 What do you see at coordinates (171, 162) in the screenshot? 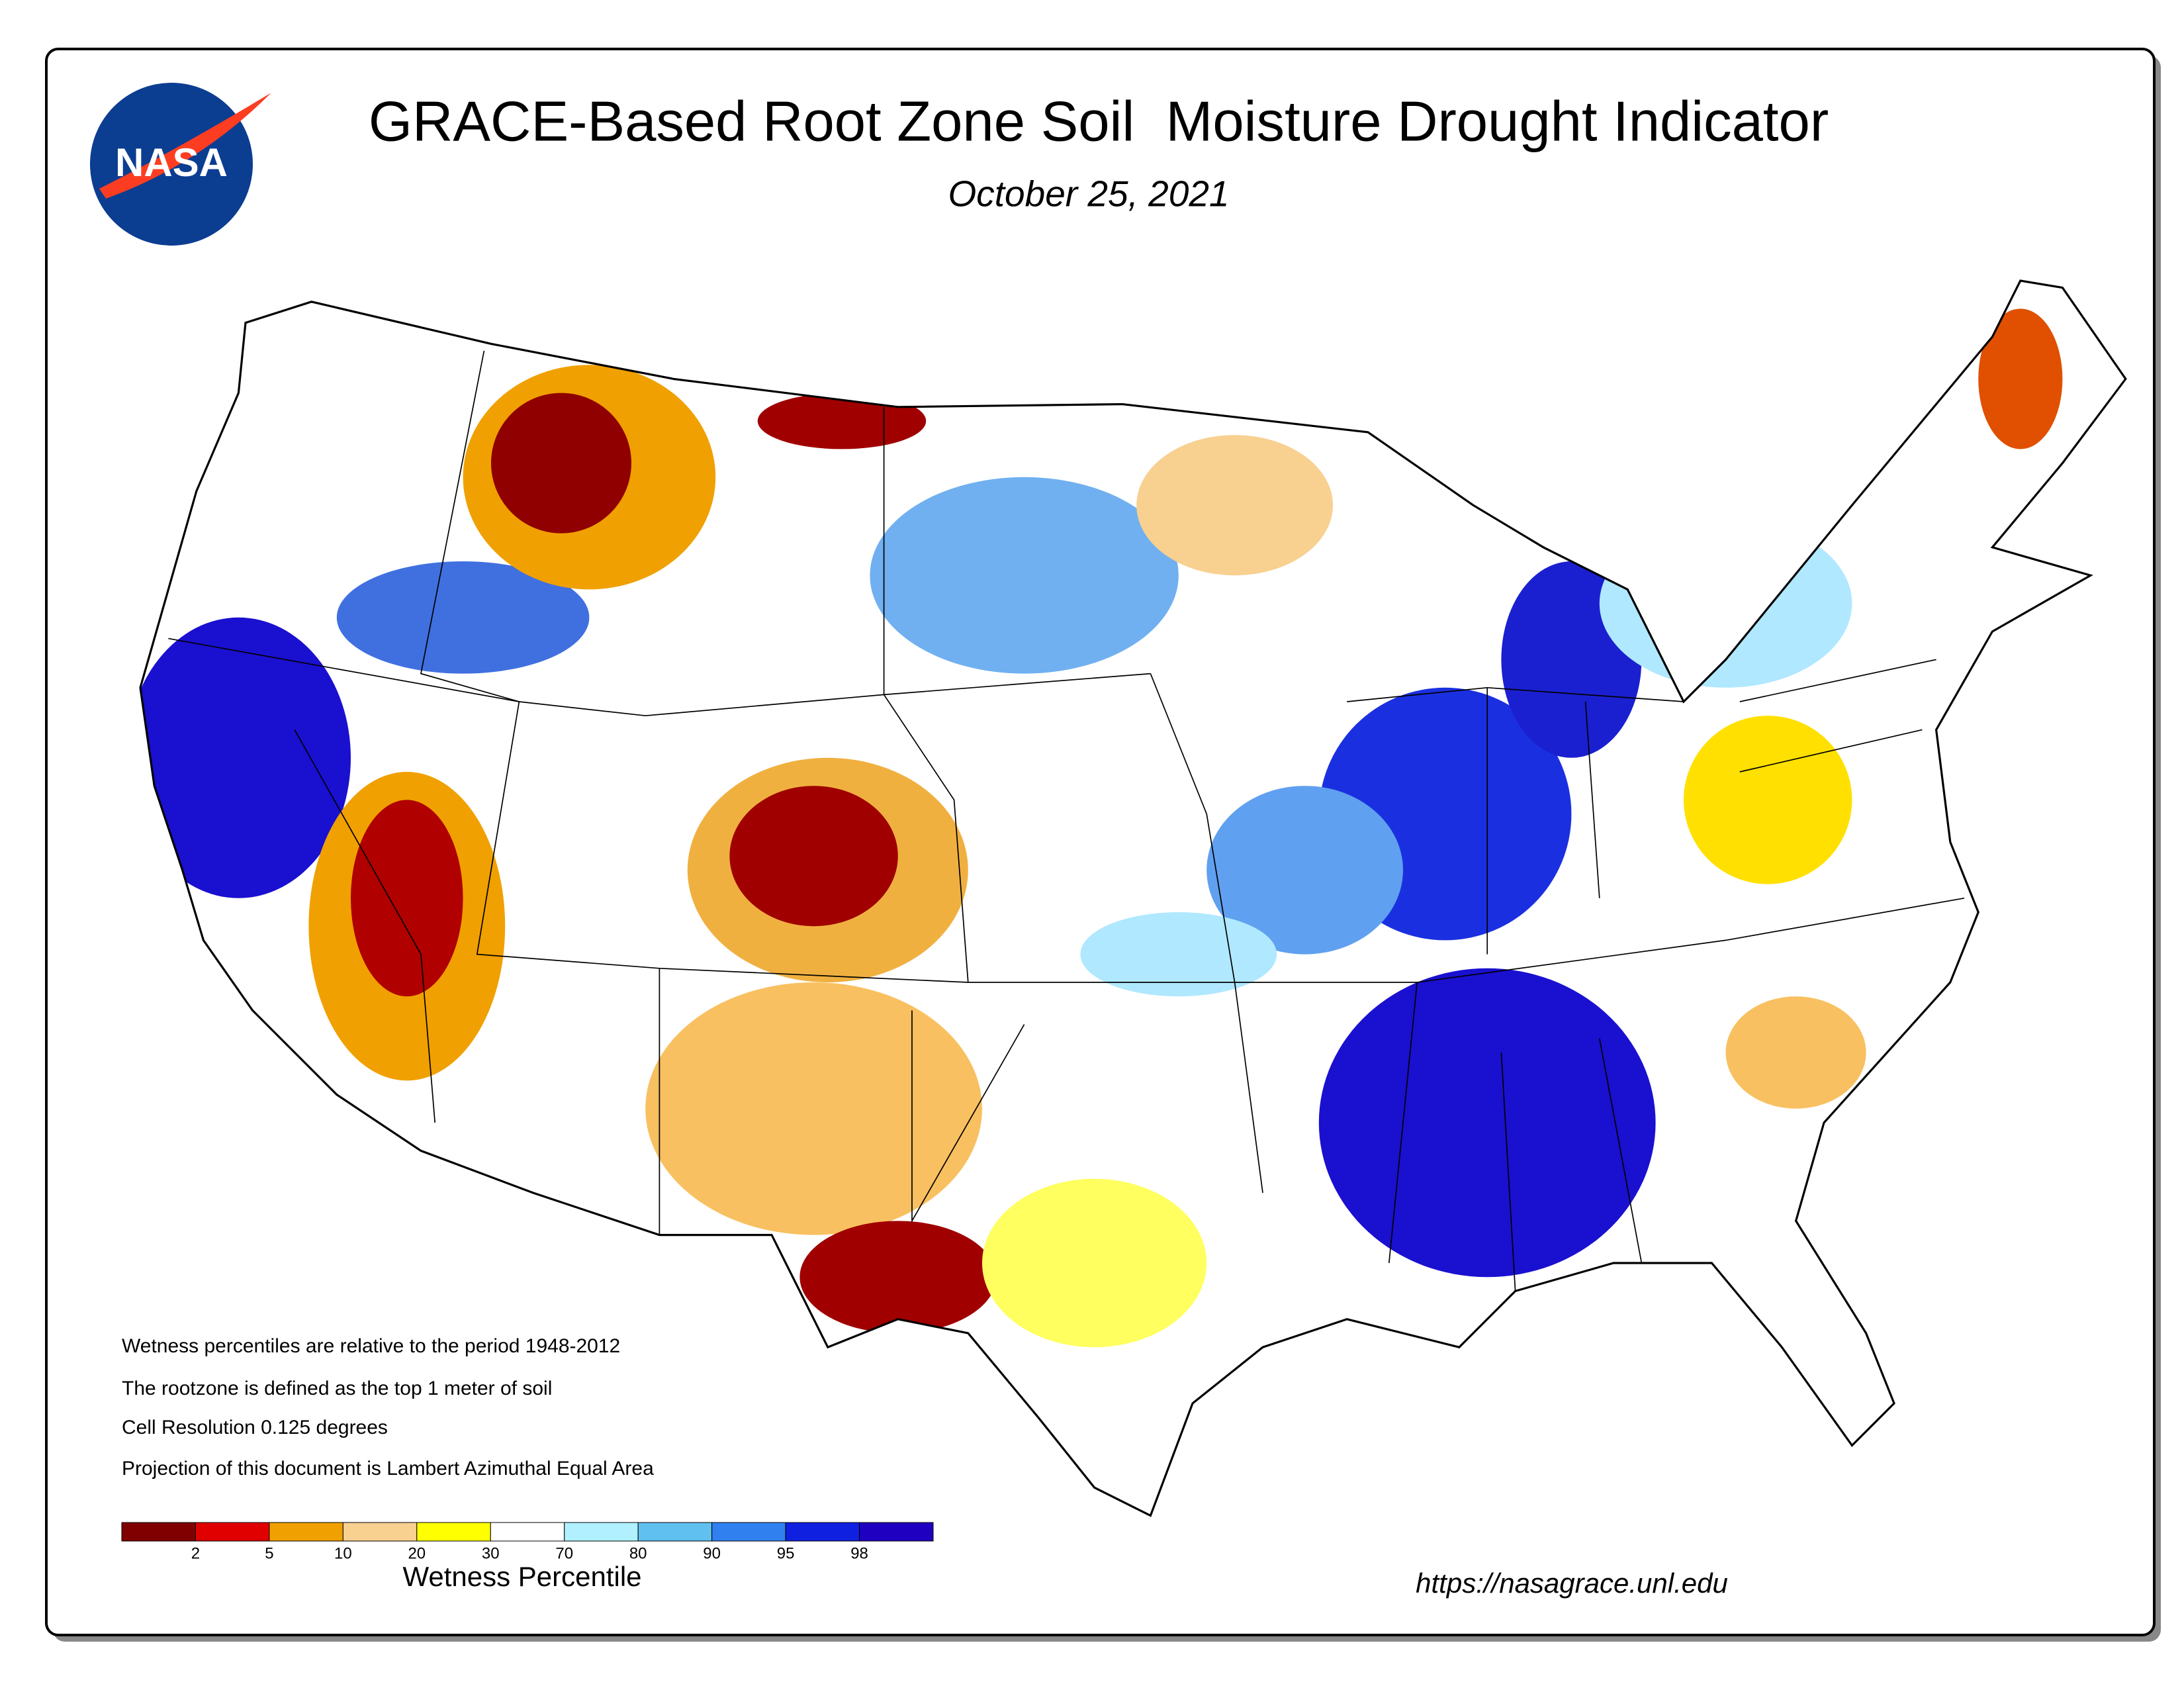
I see `logo-text: NASA` at bounding box center [171, 162].